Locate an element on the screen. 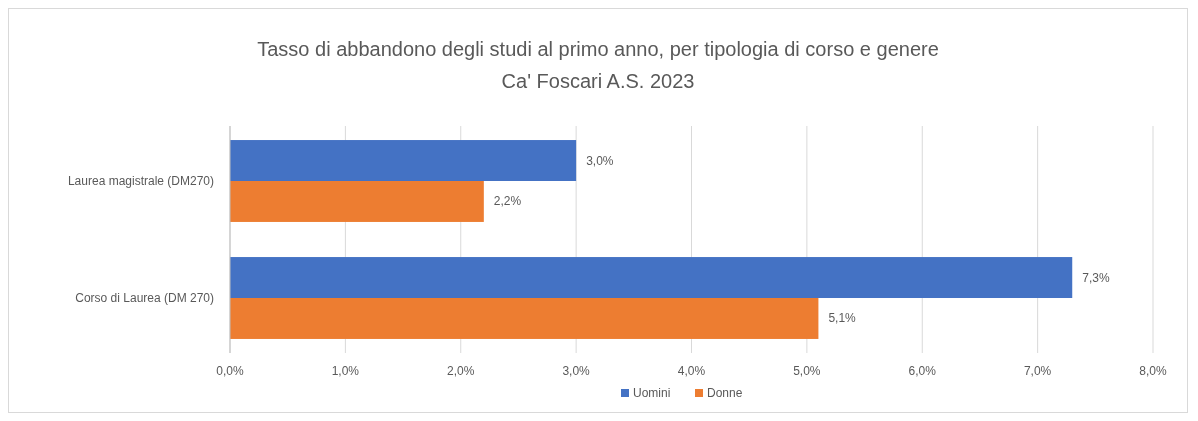 The height and width of the screenshot is (421, 1198). x-tick-label: 3,0% is located at coordinates (576, 371).